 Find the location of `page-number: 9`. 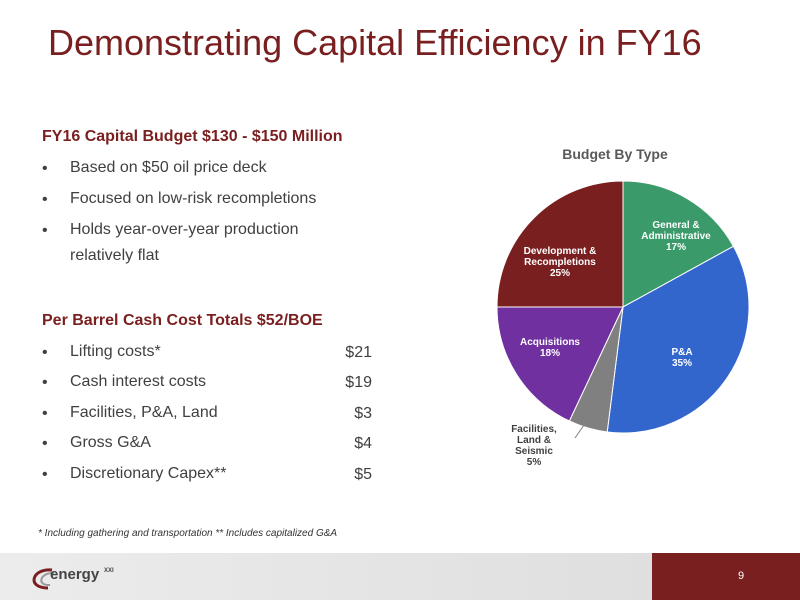

page-number: 9 is located at coordinates (741, 576).